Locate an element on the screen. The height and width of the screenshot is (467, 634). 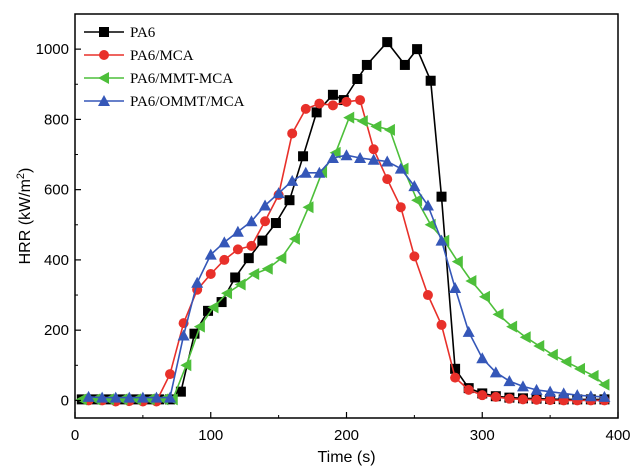
y-tick-label: 200 is located at coordinates (56, 330).